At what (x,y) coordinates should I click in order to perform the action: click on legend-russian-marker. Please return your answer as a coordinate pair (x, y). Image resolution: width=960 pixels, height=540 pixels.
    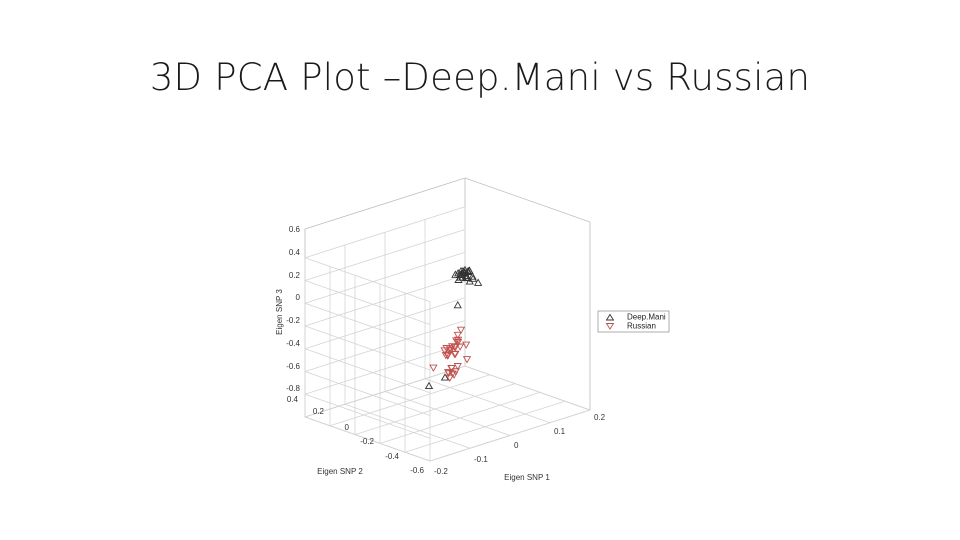
    Looking at the image, I should click on (610, 326).